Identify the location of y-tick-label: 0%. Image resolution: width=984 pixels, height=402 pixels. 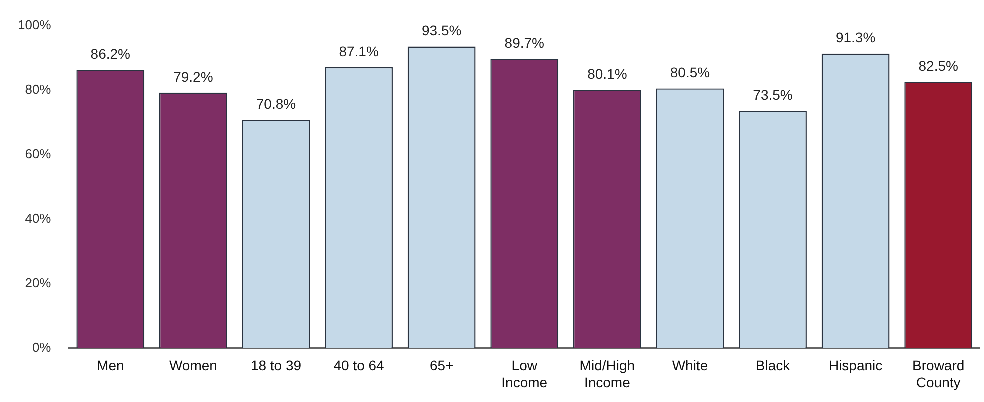
(42, 347).